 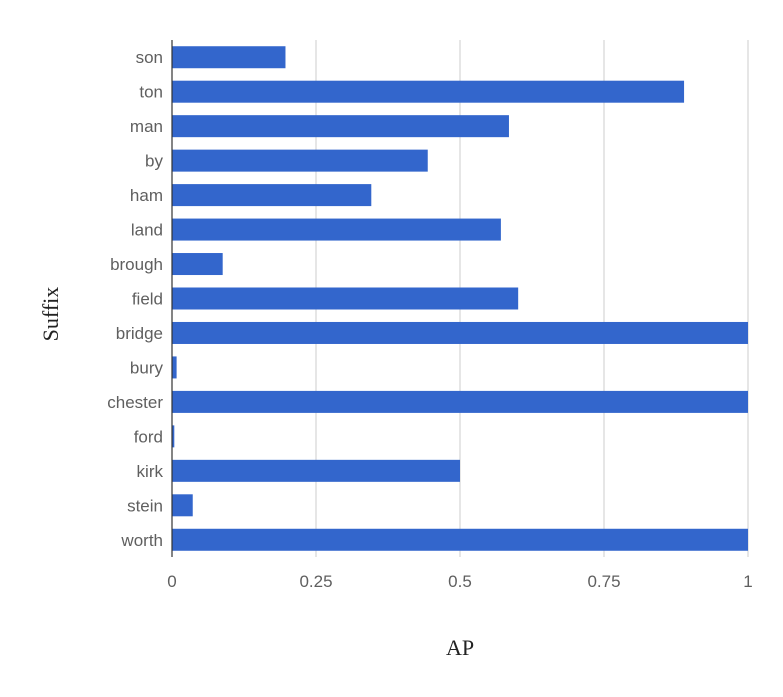 I want to click on category-label-field: field, so click(x=147, y=299).